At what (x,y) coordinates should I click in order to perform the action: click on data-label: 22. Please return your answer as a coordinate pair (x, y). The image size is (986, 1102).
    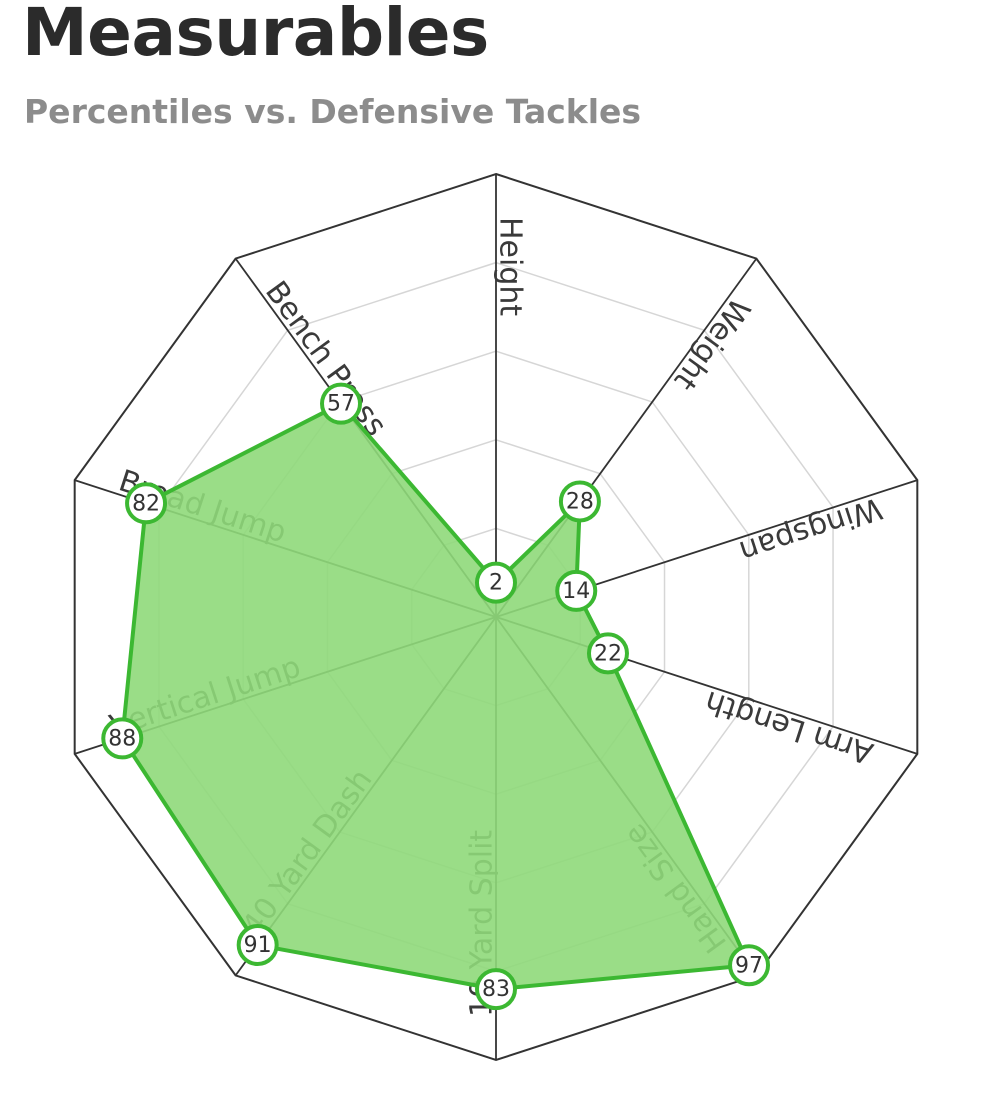
    Looking at the image, I should click on (608, 653).